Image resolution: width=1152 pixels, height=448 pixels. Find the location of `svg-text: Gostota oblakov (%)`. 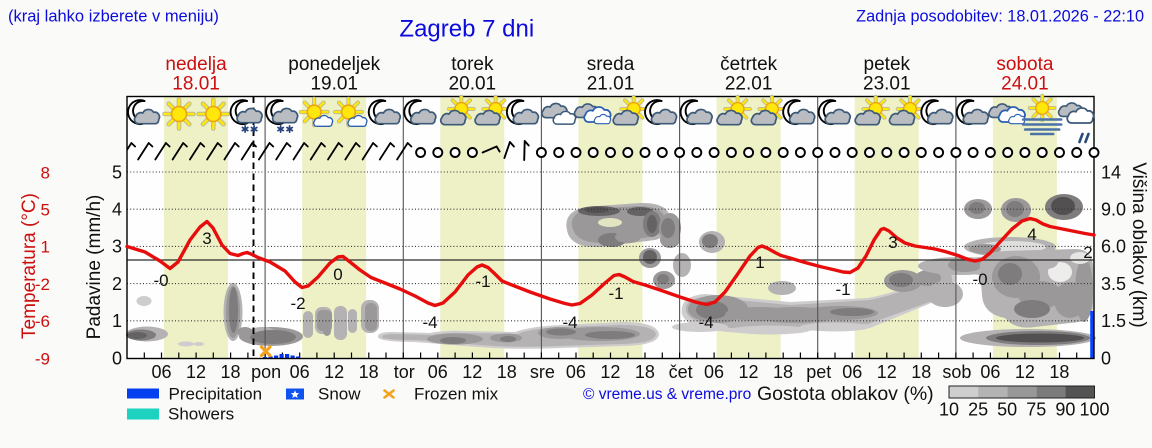

svg-text: Gostota oblakov (%) is located at coordinates (845, 394).